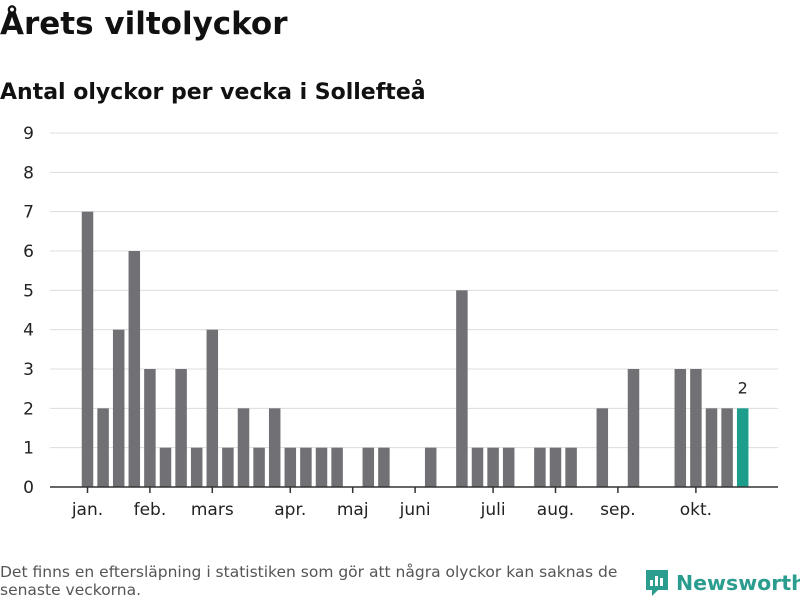 Image resolution: width=800 pixels, height=600 pixels. Describe the element at coordinates (150, 510) in the screenshot. I see `x-tick-label: feb.` at that location.